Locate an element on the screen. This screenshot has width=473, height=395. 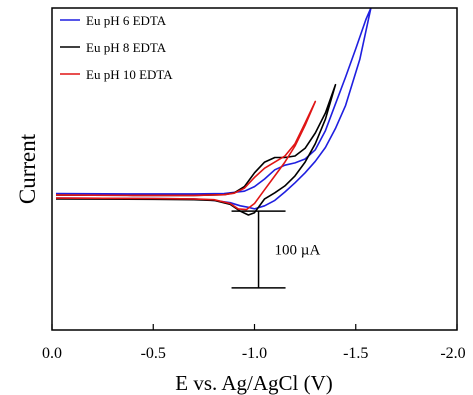
x-tick-label: -1.5 is located at coordinates (355, 353).